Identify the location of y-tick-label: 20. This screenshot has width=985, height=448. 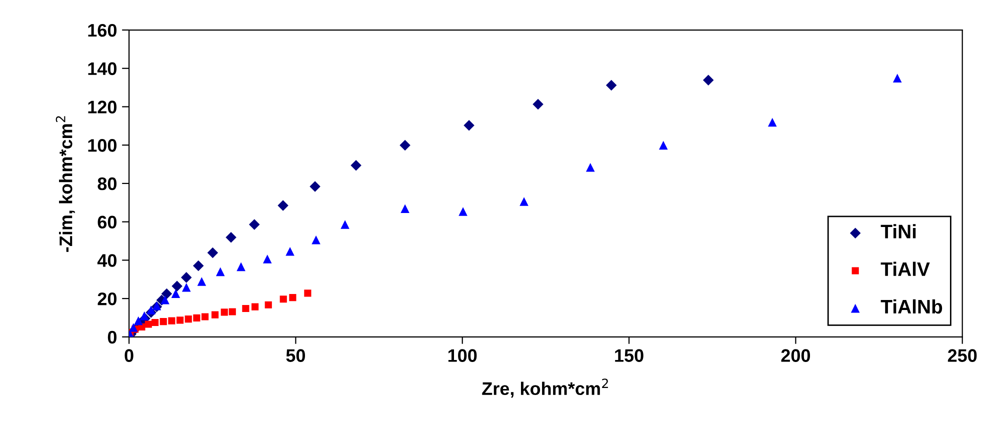
(107, 299).